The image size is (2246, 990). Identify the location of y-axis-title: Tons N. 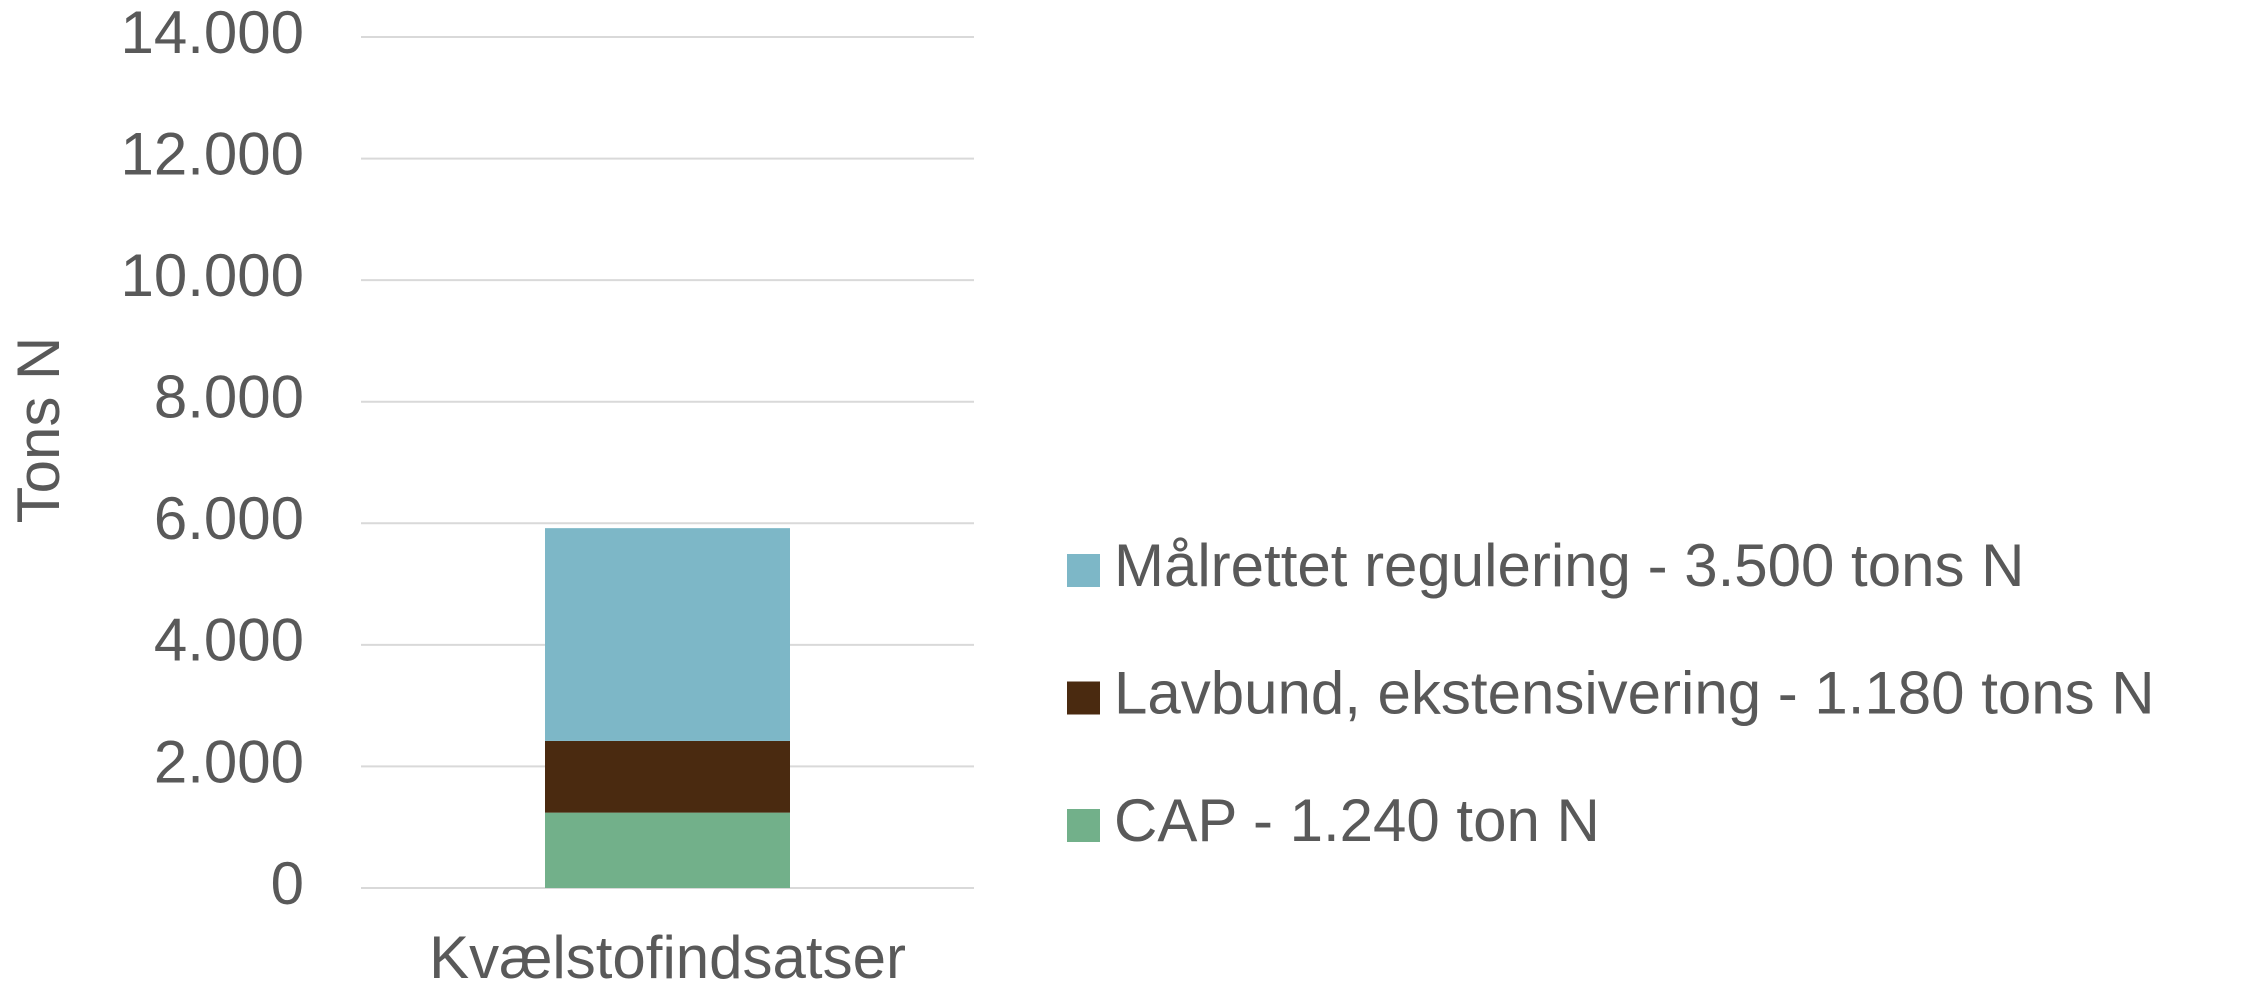
(38, 430).